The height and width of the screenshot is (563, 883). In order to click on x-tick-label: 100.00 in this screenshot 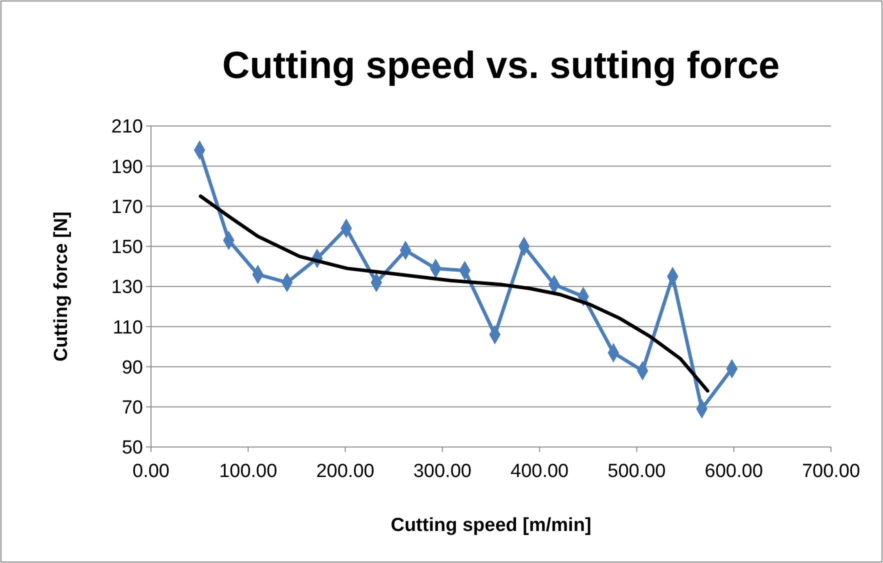, I will do `click(248, 471)`.